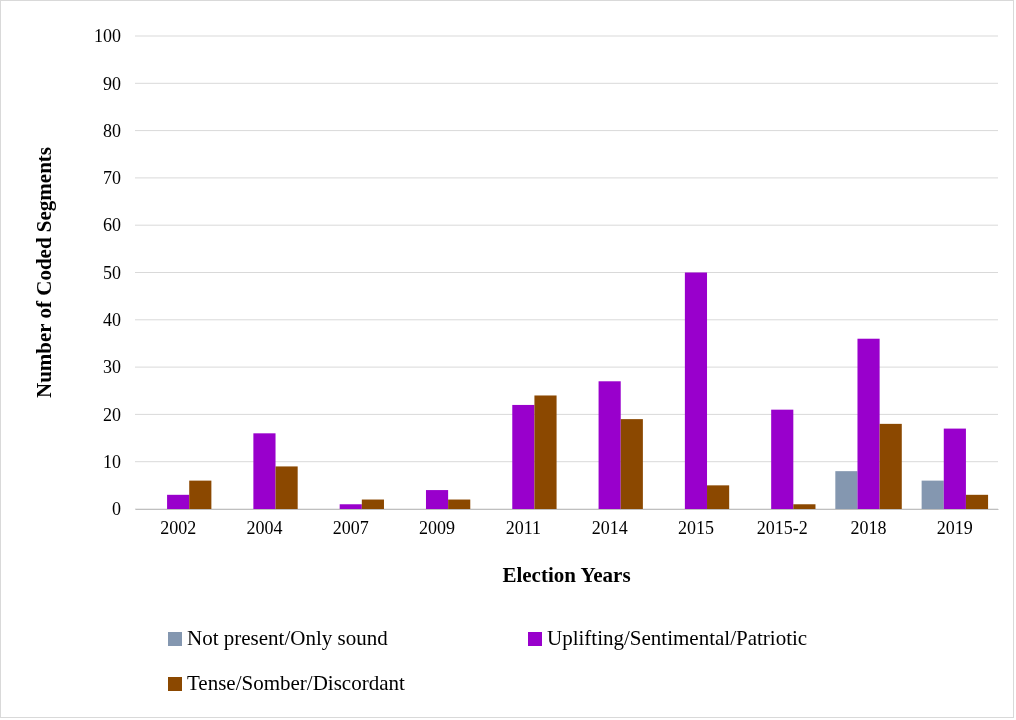 The width and height of the screenshot is (1016, 720). I want to click on x-tick-label: 2009, so click(437, 527).